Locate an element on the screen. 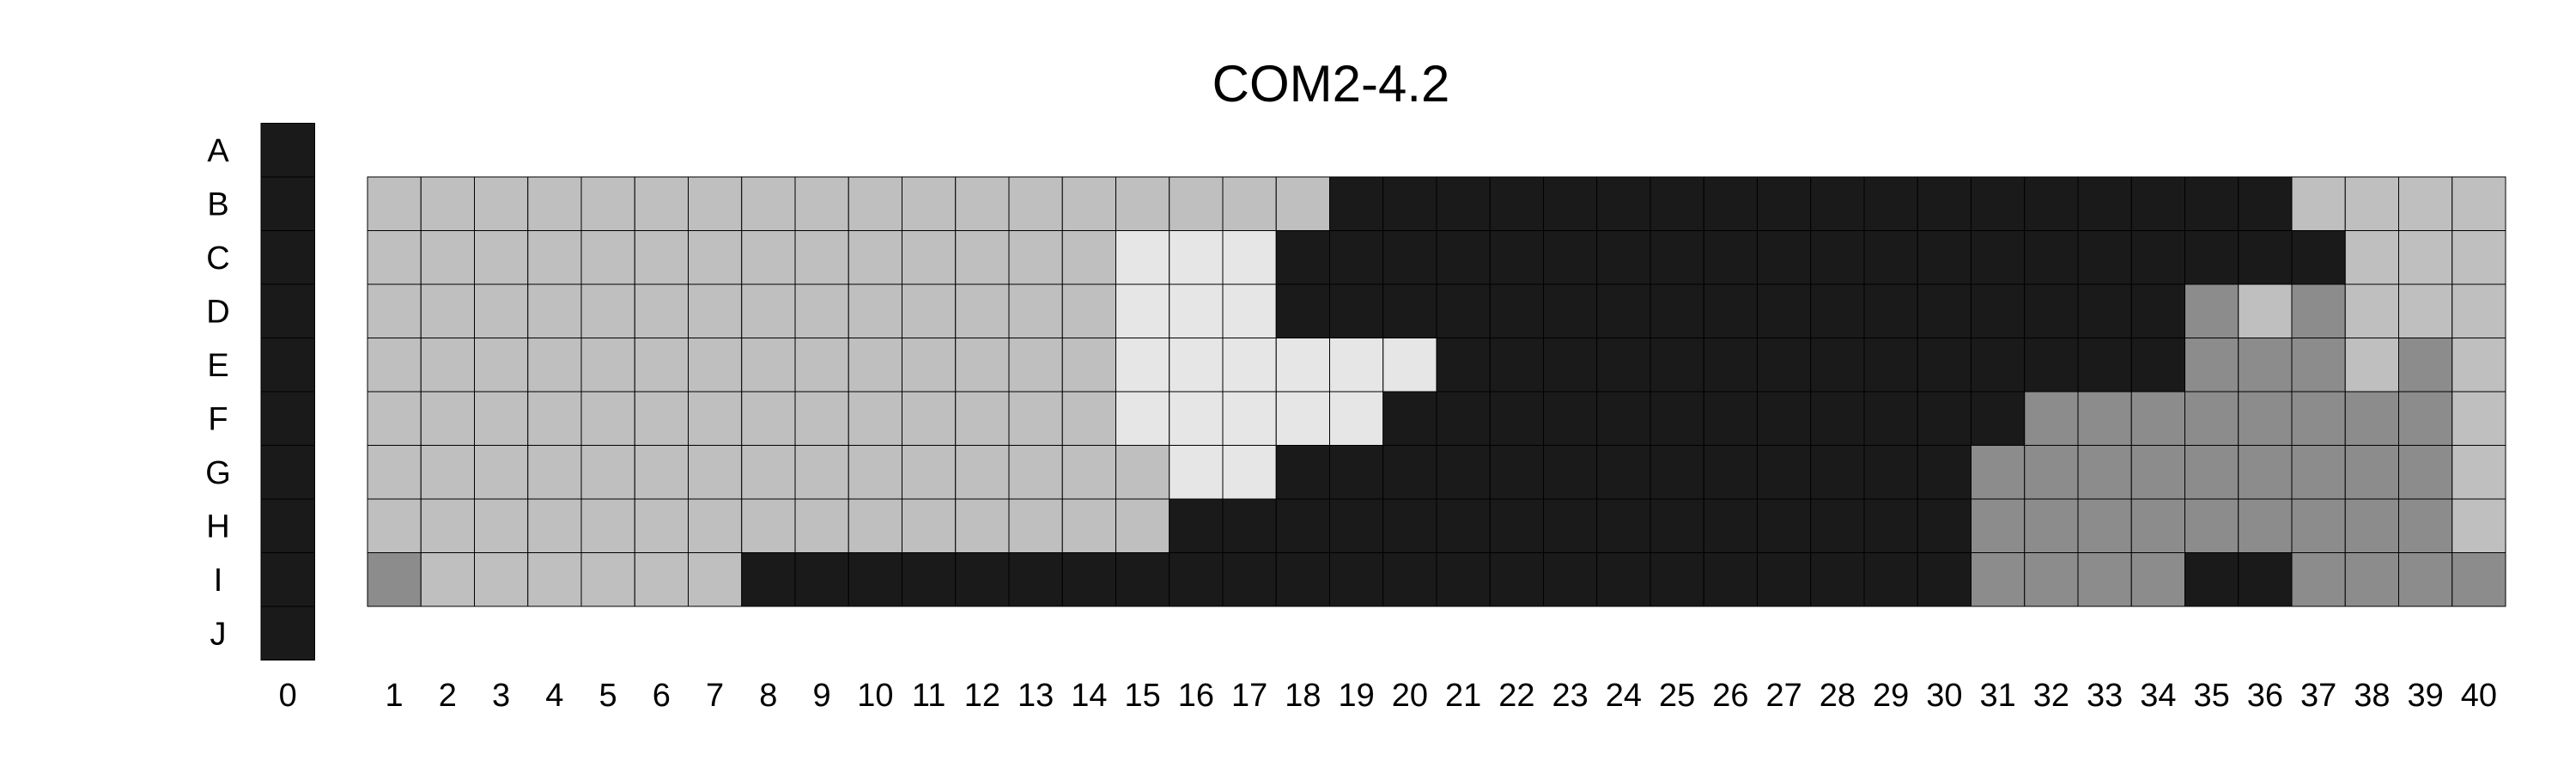 The height and width of the screenshot is (773, 2576). cell-26-I is located at coordinates (1730, 579).